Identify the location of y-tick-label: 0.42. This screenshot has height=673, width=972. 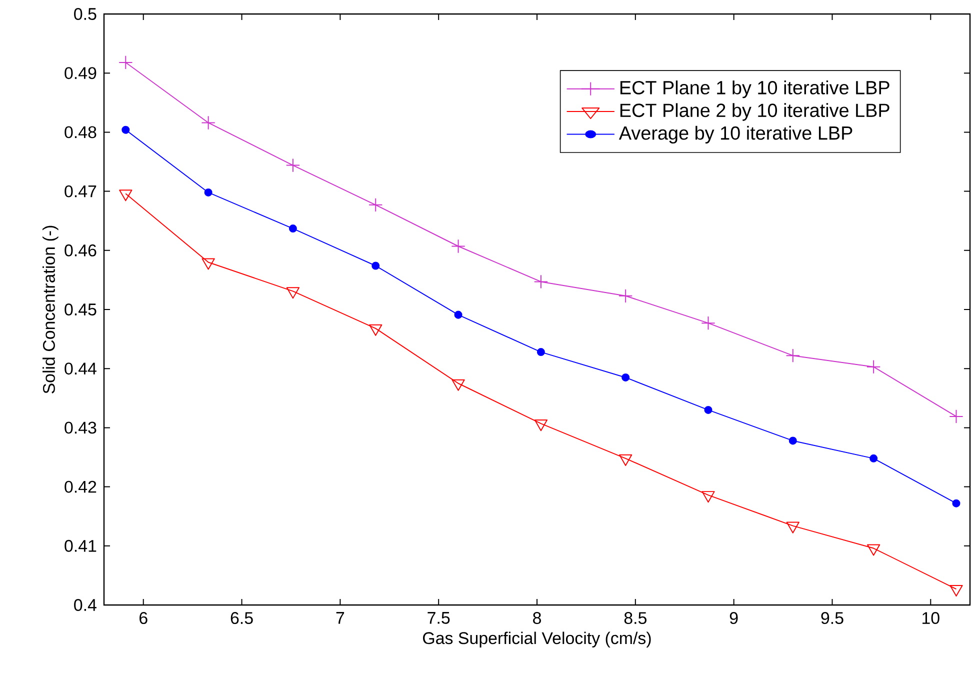
(80, 486).